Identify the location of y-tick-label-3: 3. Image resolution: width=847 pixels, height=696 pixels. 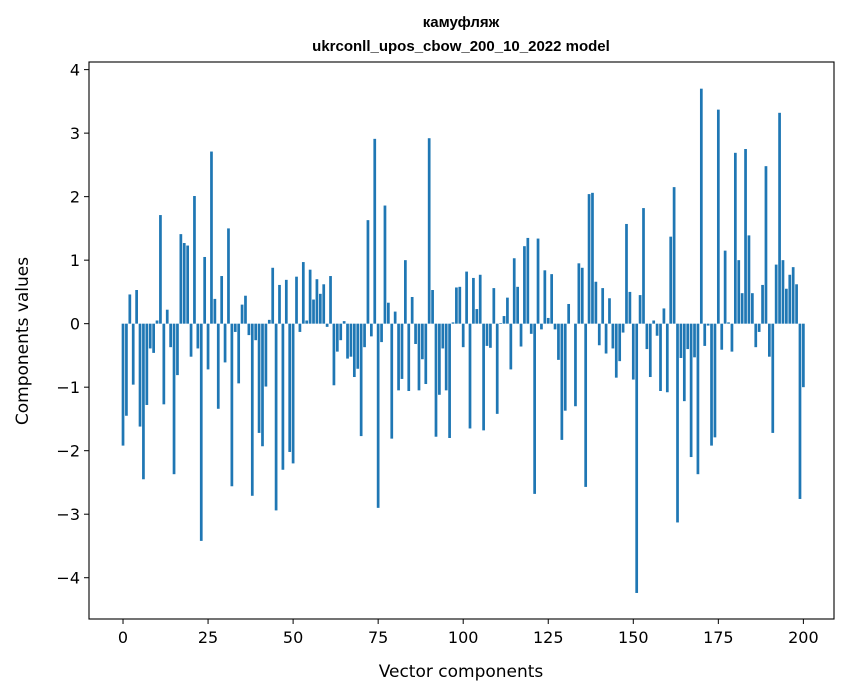
(75, 133).